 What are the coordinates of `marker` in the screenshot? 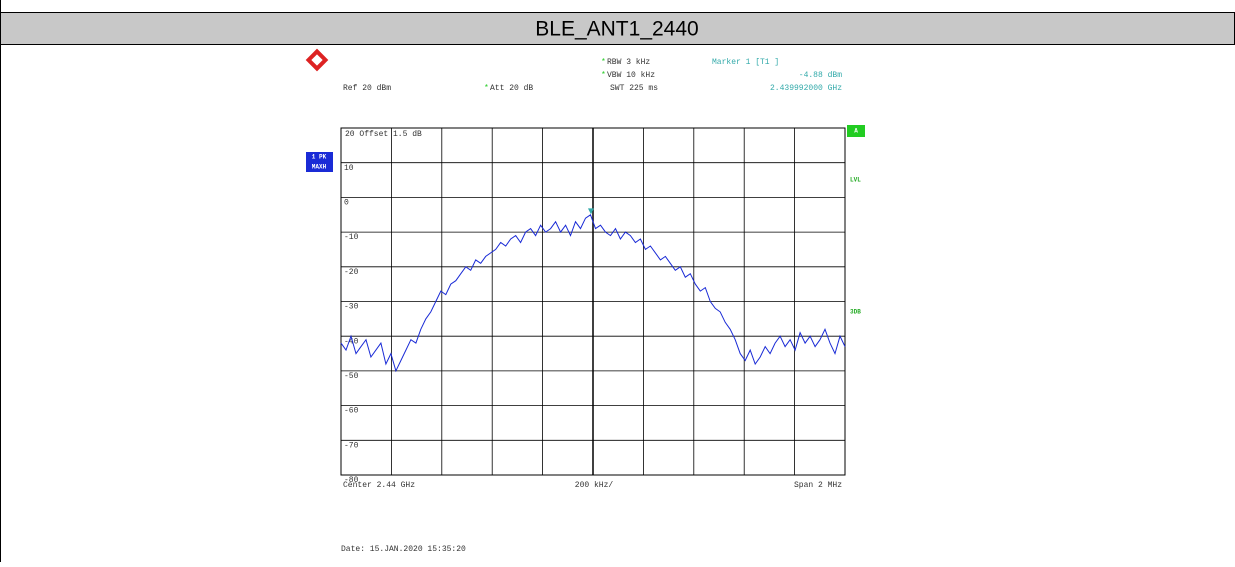 It's located at (590, 211).